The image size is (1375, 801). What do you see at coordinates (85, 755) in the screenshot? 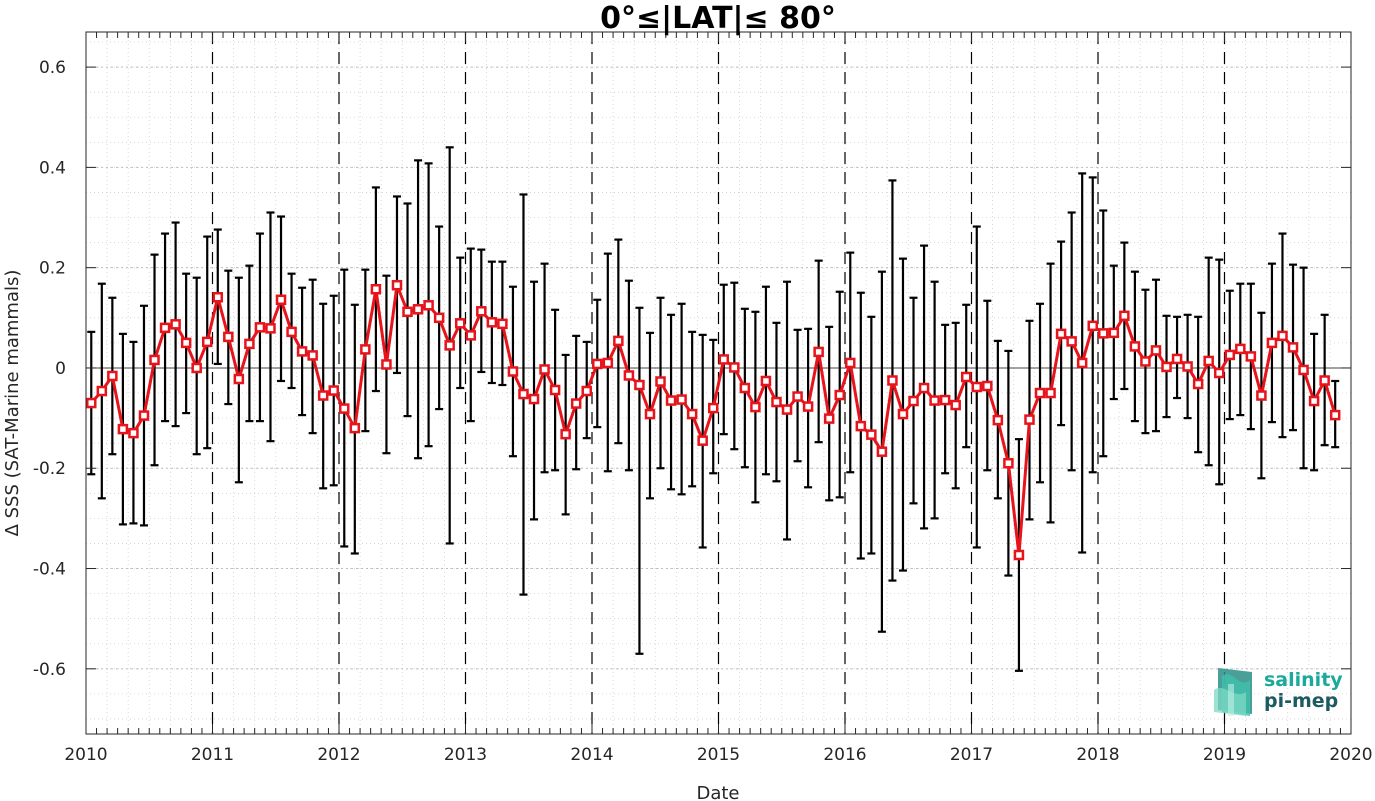
I see `x-tick-label: 2010` at bounding box center [85, 755].